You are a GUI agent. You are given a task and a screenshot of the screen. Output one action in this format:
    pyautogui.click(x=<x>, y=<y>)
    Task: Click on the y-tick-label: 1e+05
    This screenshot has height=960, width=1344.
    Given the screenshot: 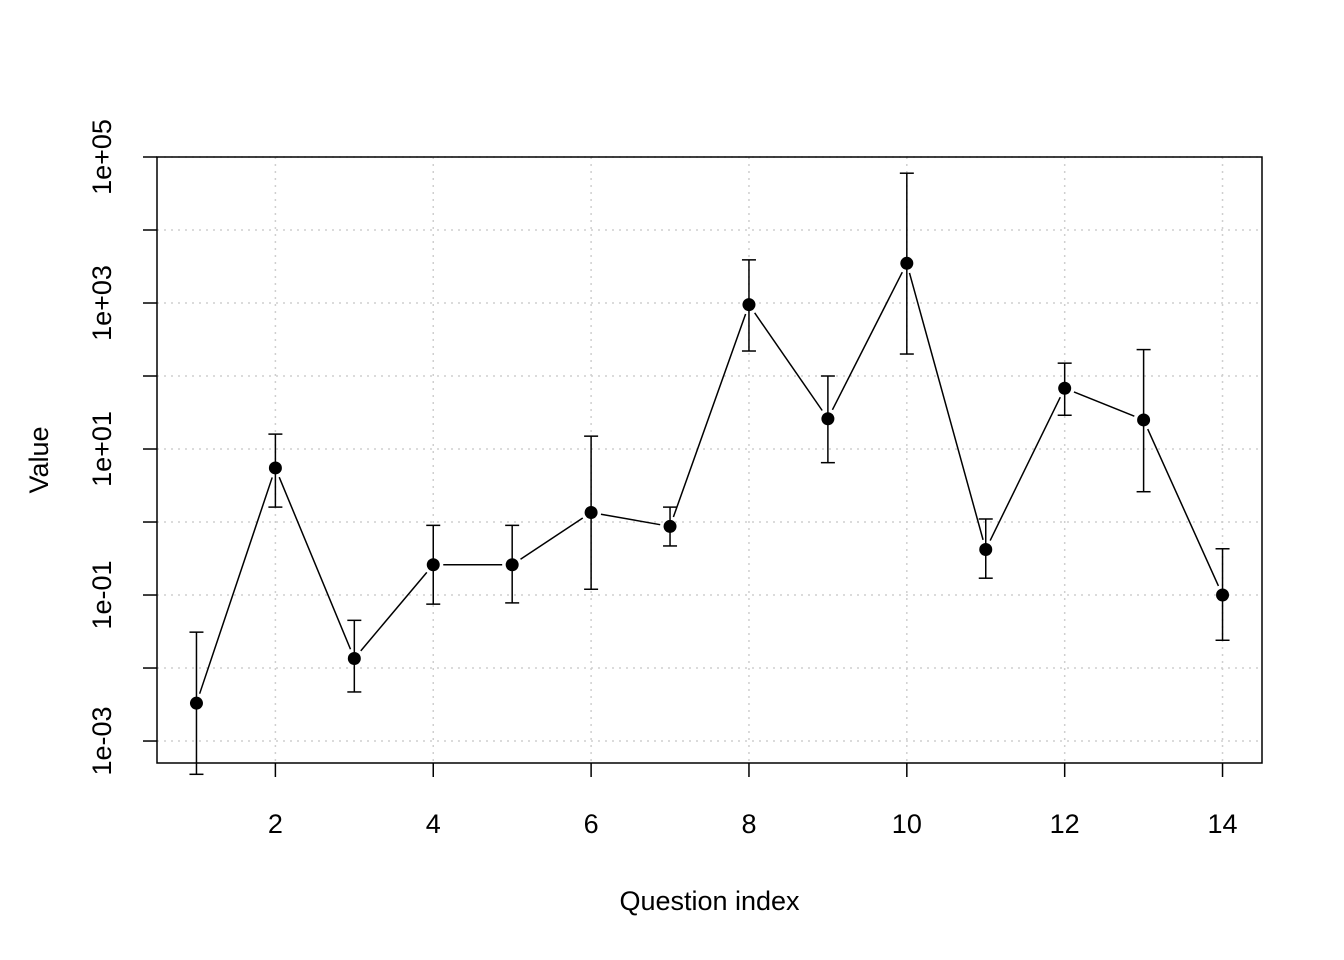 What is the action you would take?
    pyautogui.click(x=102, y=157)
    